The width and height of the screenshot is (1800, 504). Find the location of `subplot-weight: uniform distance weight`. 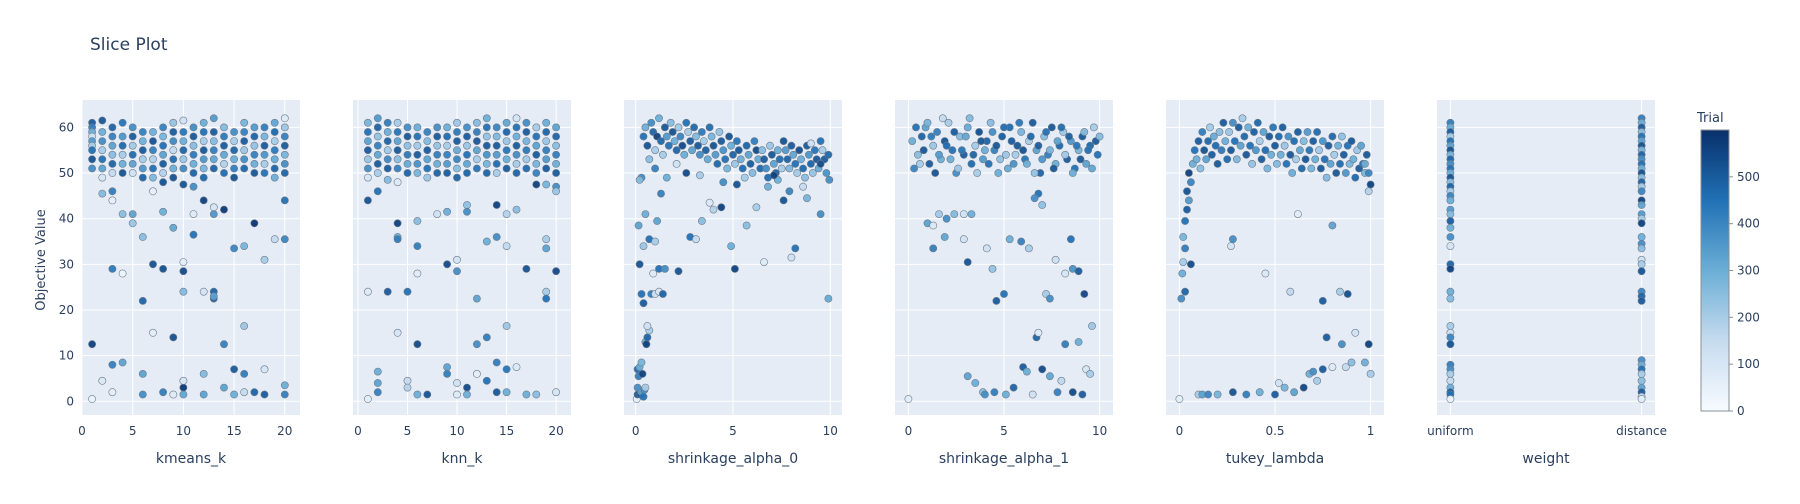

subplot-weight: uniform distance weight is located at coordinates (1547, 283).